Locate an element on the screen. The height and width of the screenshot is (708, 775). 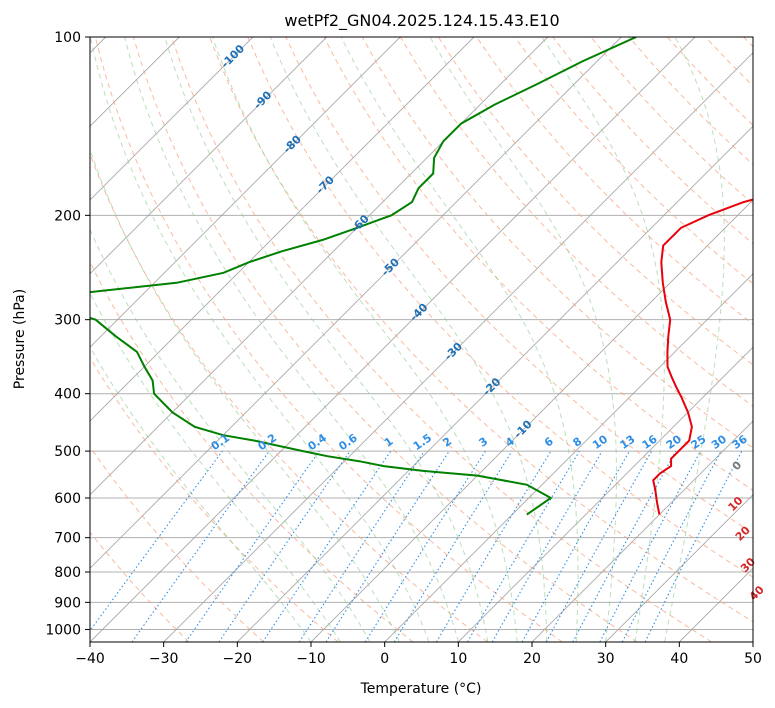
isotherm-label: -40 is located at coordinates (418, 312).